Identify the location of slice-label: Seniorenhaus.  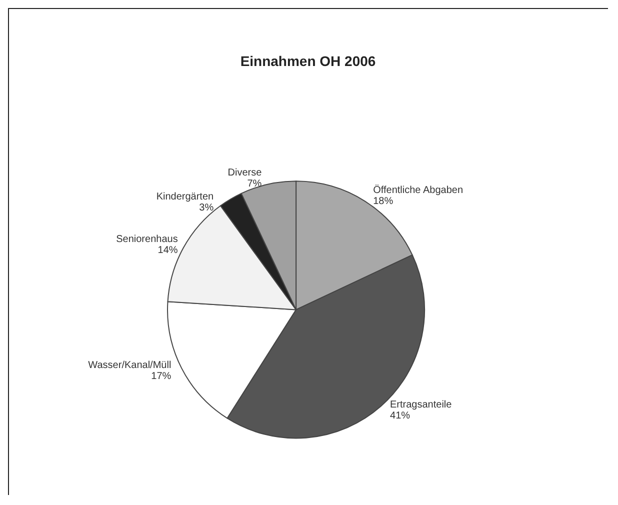
(147, 239).